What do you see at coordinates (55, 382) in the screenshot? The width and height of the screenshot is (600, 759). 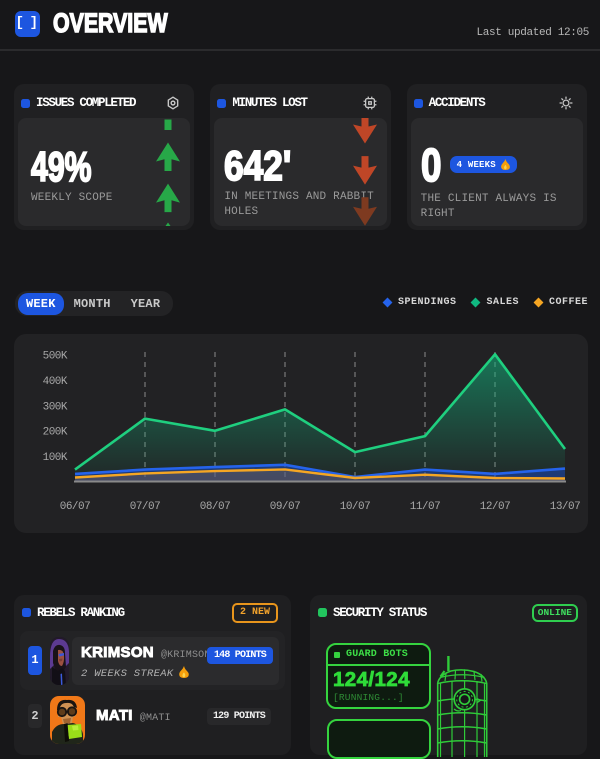 I see `svg-text: 400K` at bounding box center [55, 382].